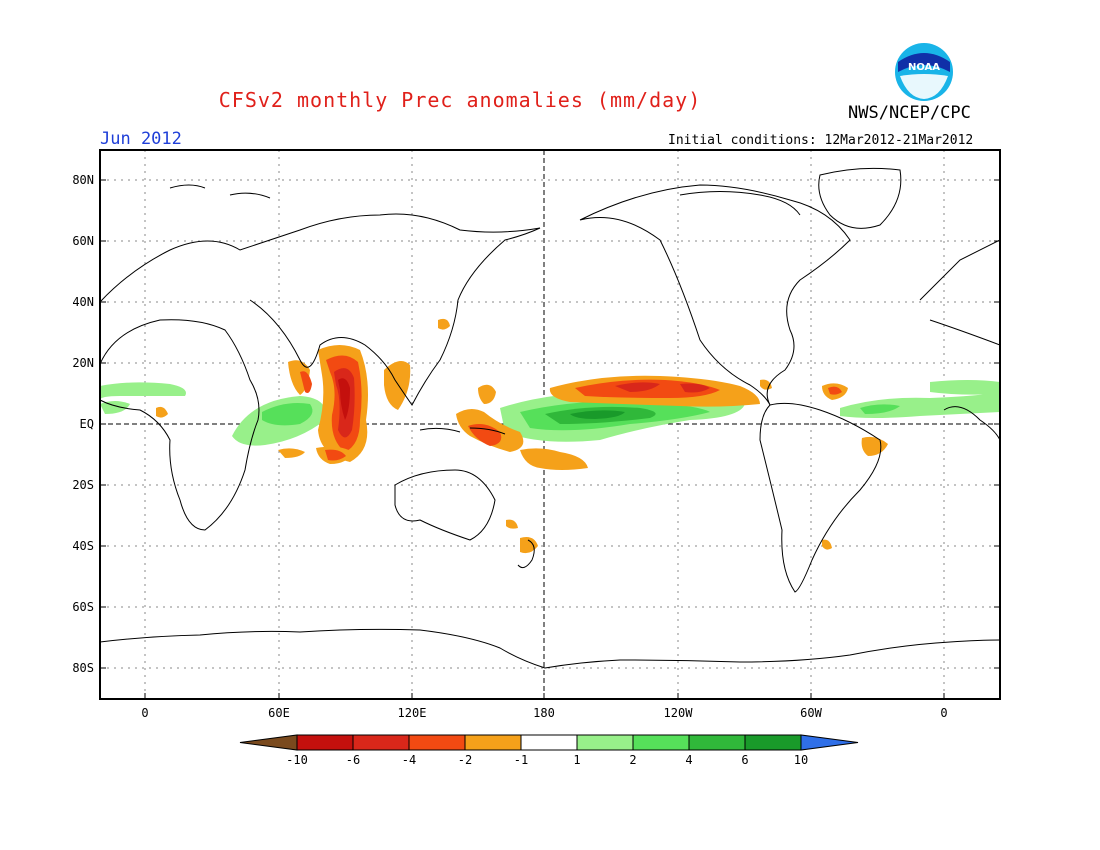 This screenshot has width=1100, height=850. Describe the element at coordinates (297, 760) in the screenshot. I see `legend-label: -10` at that location.